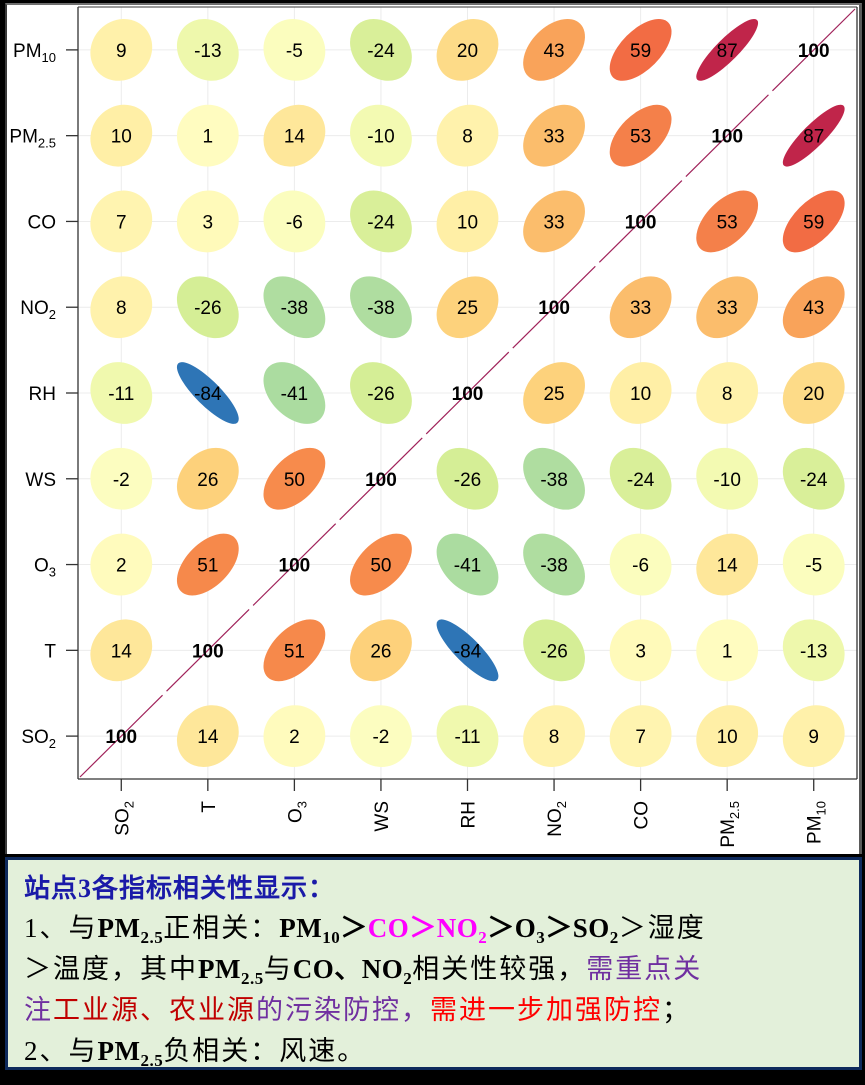 The width and height of the screenshot is (865, 1085). I want to click on svg-text: 7, so click(640, 737).